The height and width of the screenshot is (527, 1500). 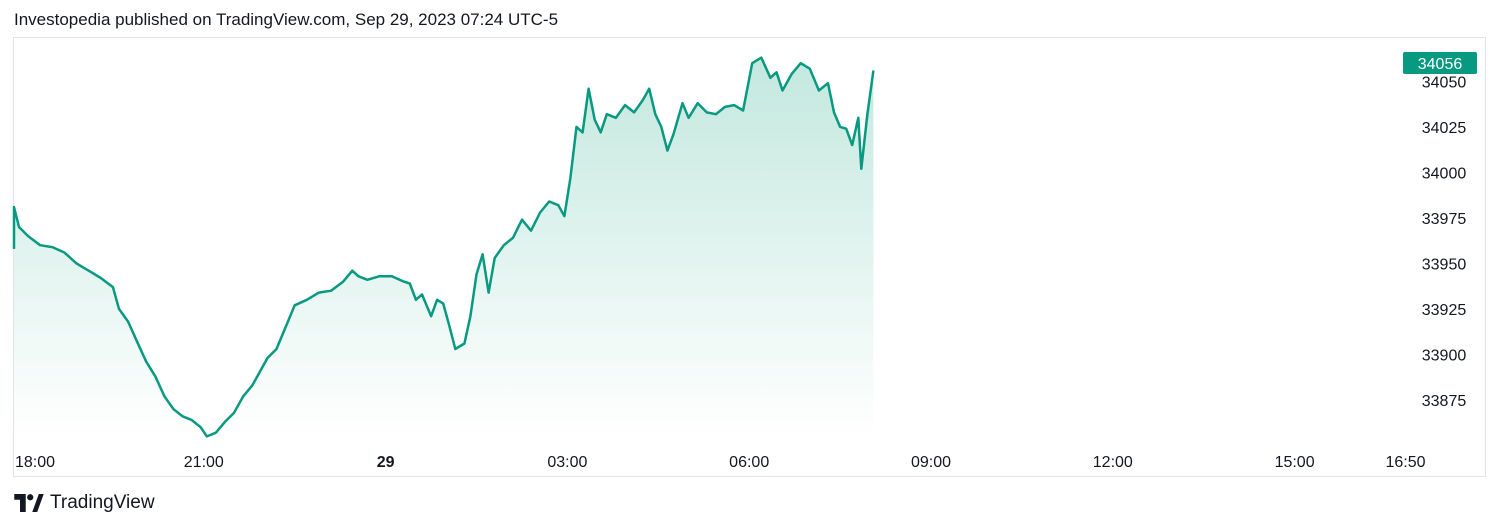 What do you see at coordinates (1295, 462) in the screenshot?
I see `x-tick-label: 15:00` at bounding box center [1295, 462].